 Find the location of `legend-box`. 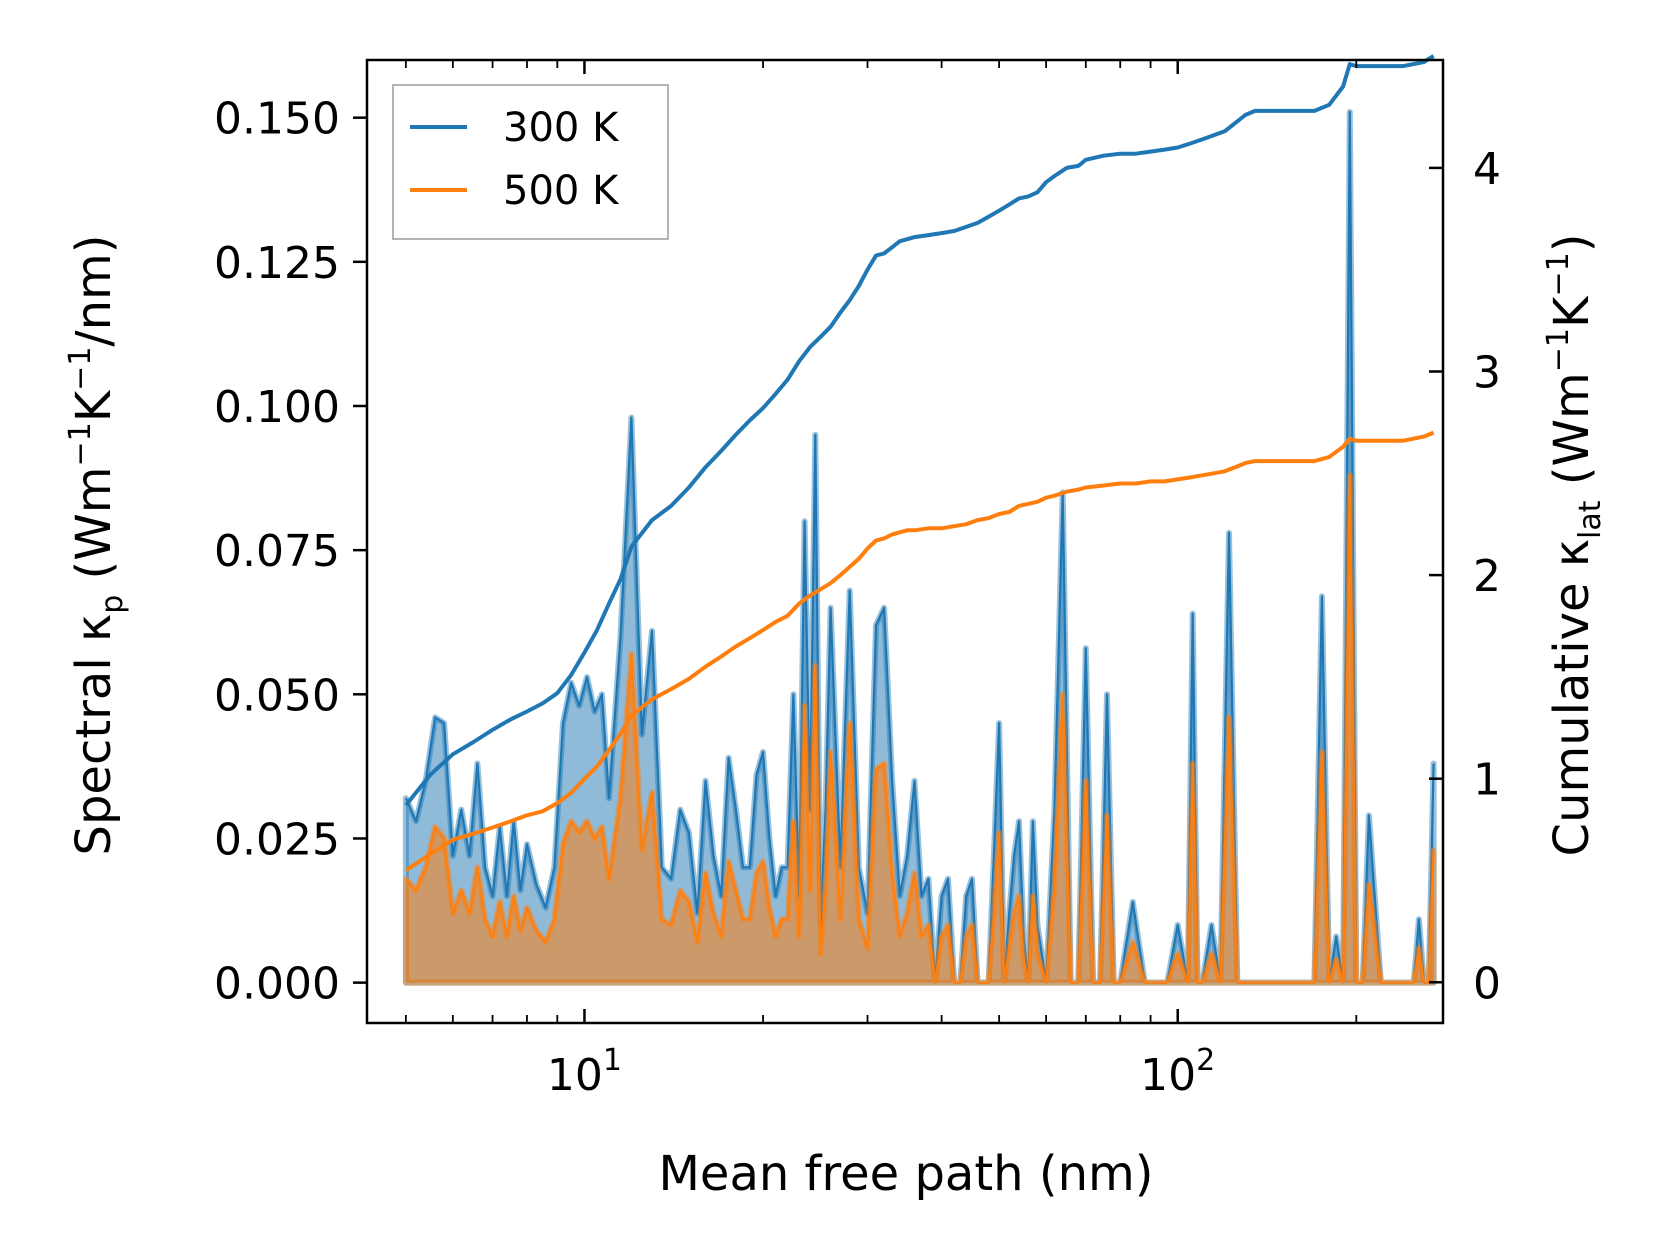

legend-box is located at coordinates (530, 162).